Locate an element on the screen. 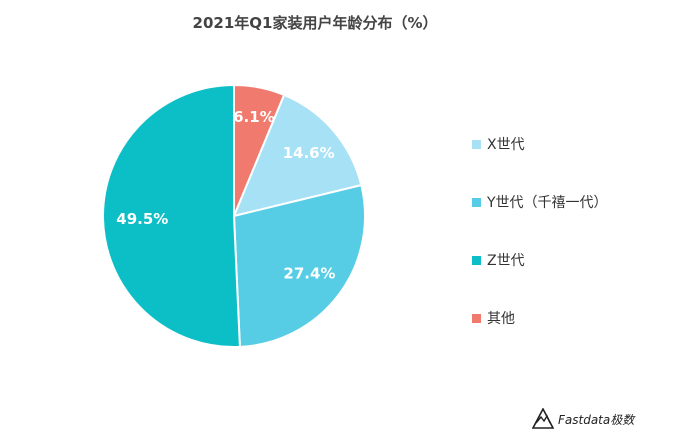 This screenshot has height=448, width=693. slice-y is located at coordinates (299, 265).